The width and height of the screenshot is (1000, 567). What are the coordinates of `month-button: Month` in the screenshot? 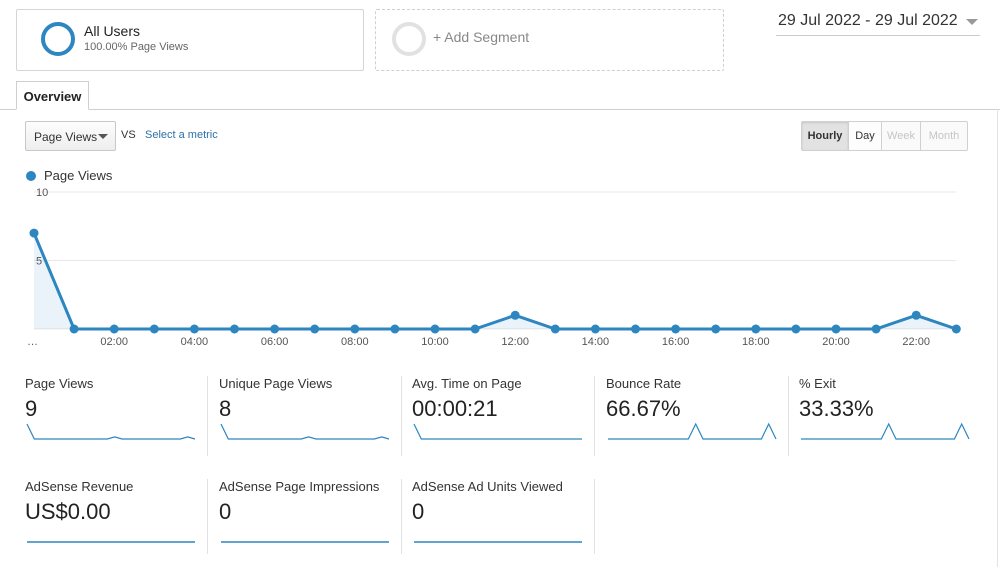 It's located at (944, 136).